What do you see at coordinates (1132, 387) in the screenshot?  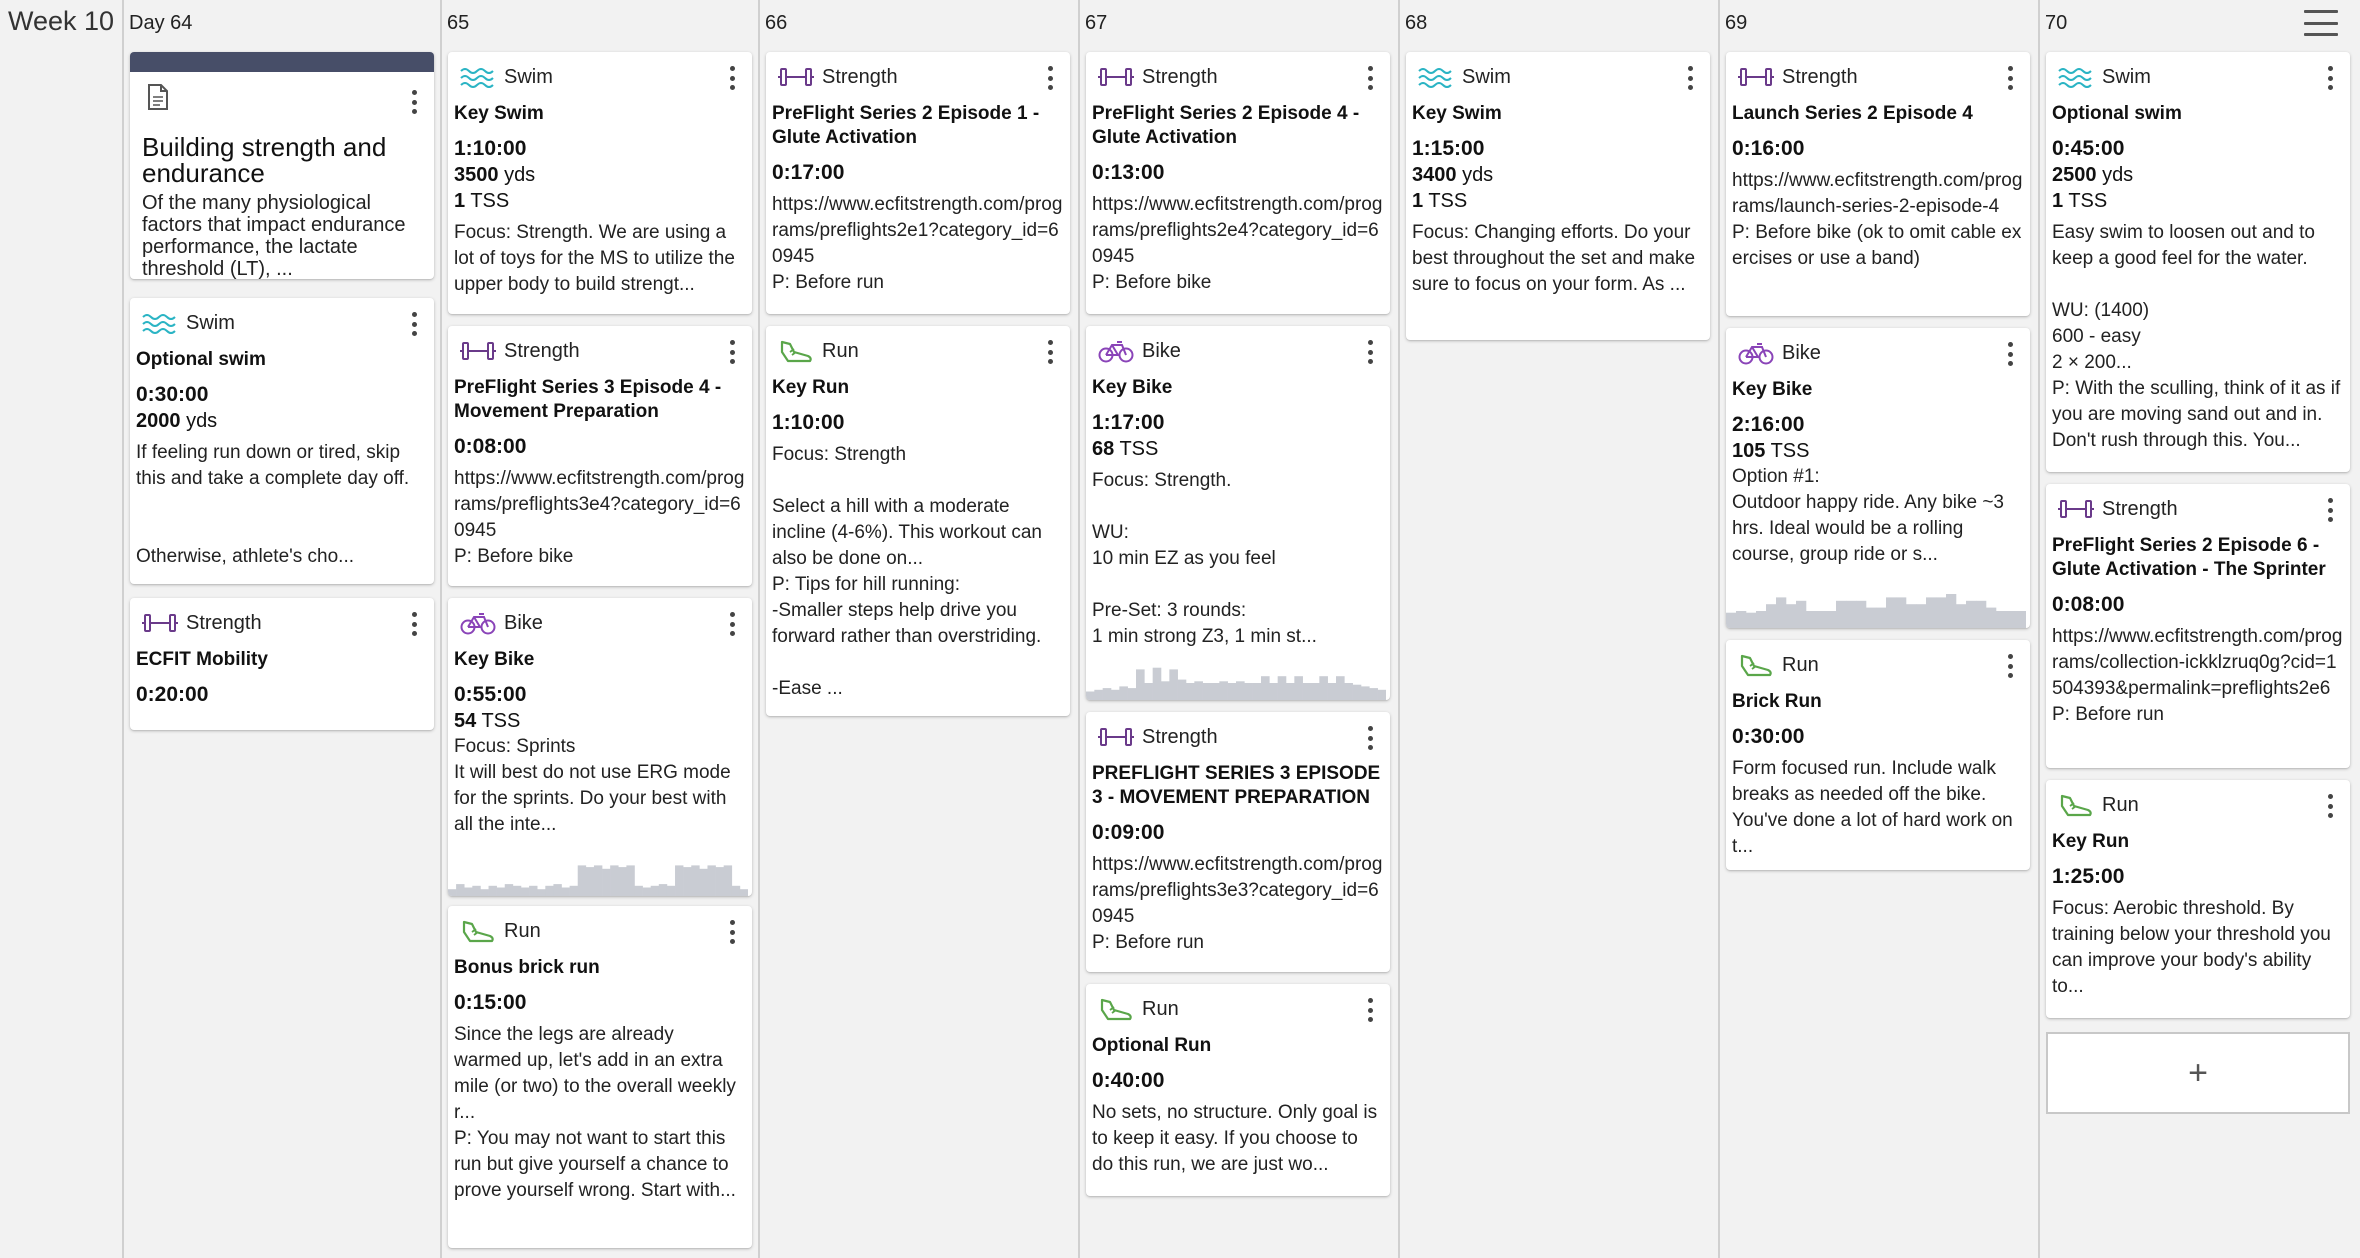 I see `workout-title: Key Bike` at bounding box center [1132, 387].